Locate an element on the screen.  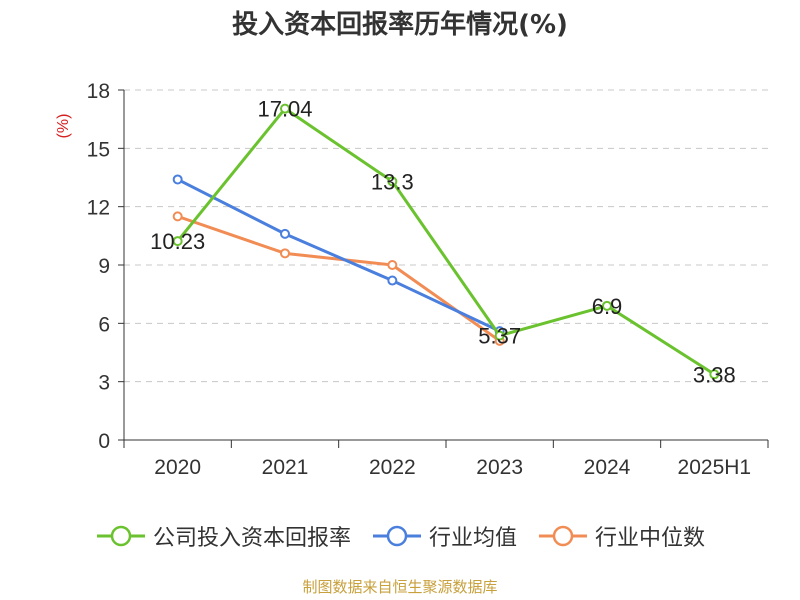
legend-item: 行业均值 is located at coordinates (444, 536).